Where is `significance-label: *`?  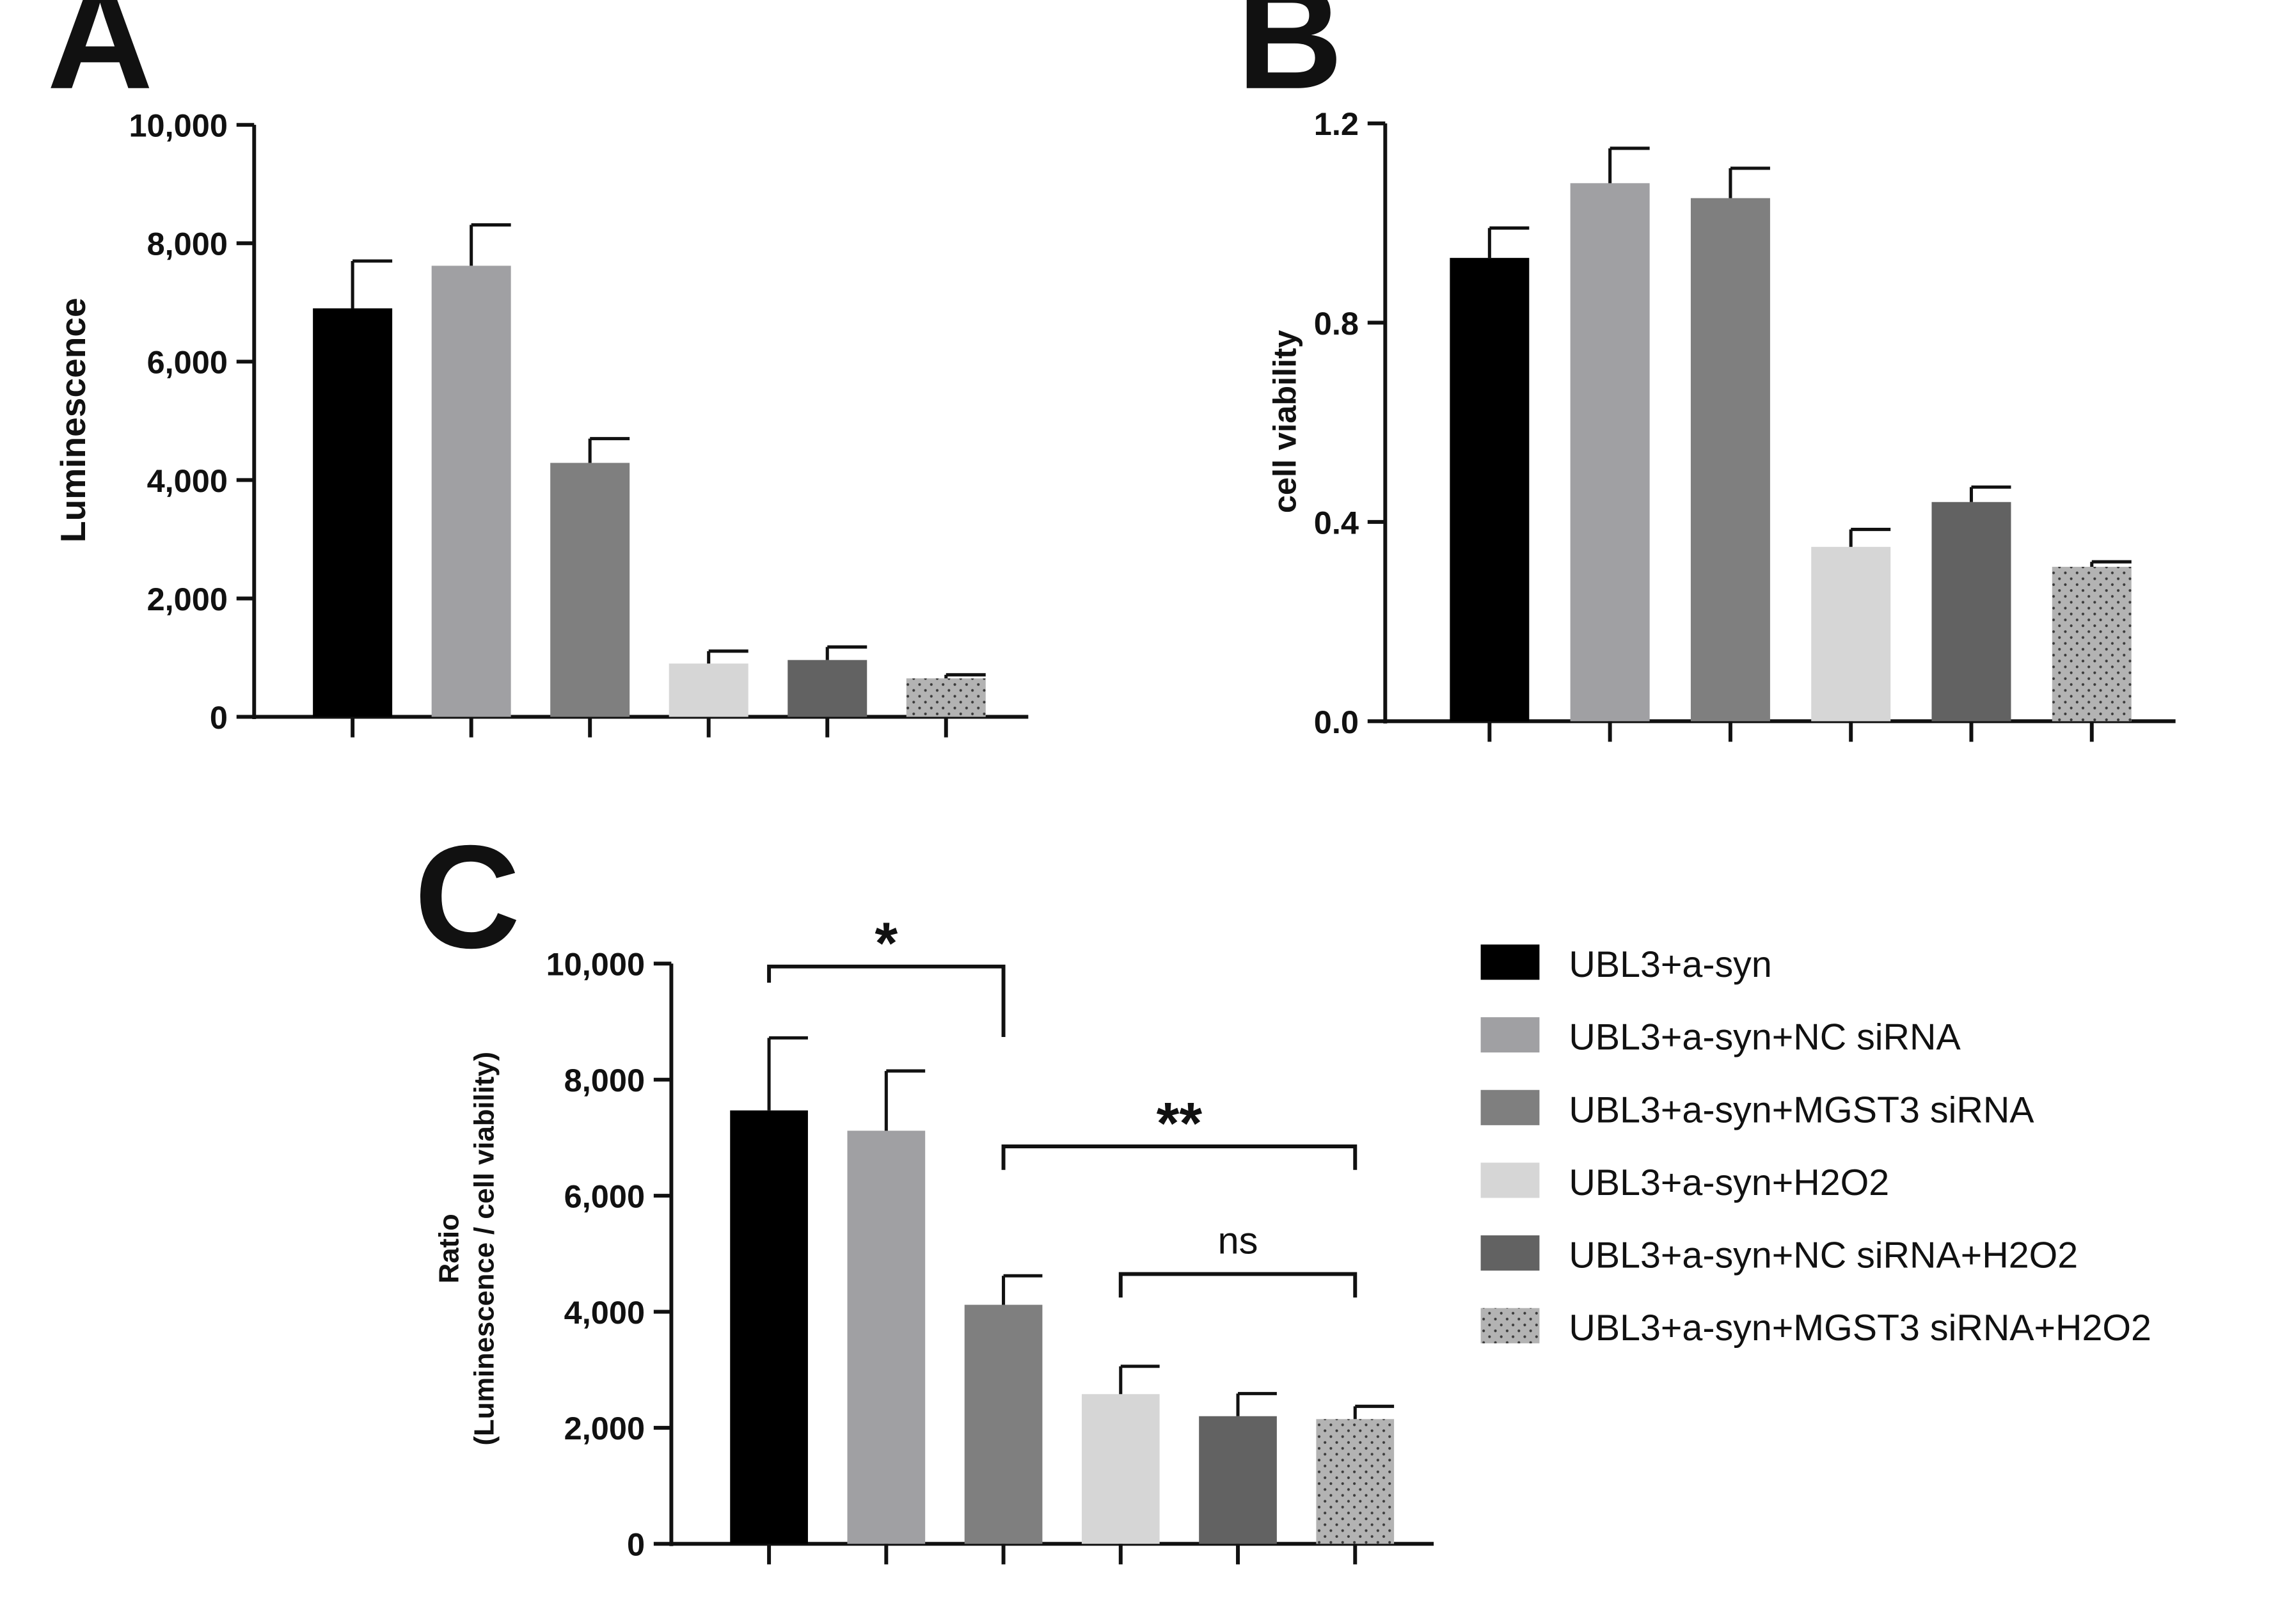 significance-label: * is located at coordinates (886, 944).